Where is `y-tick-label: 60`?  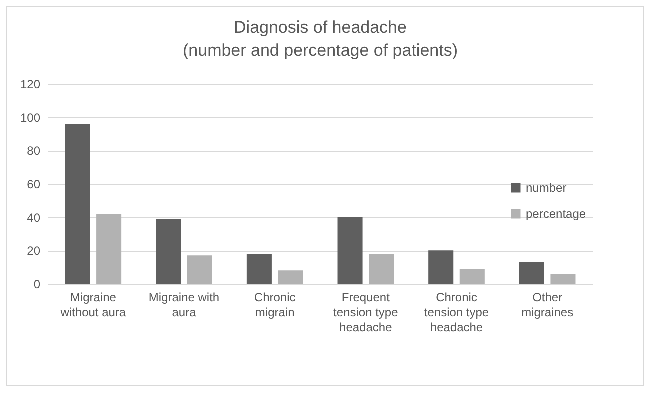
y-tick-label: 60 is located at coordinates (34, 185).